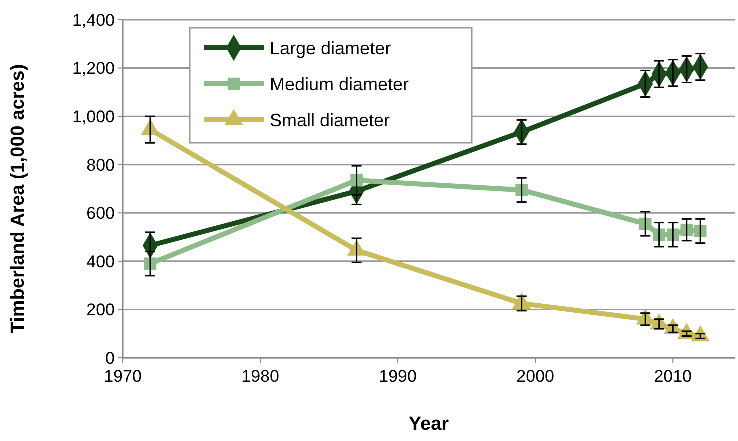  Describe the element at coordinates (535, 376) in the screenshot. I see `x-tick-label: 2000` at that location.